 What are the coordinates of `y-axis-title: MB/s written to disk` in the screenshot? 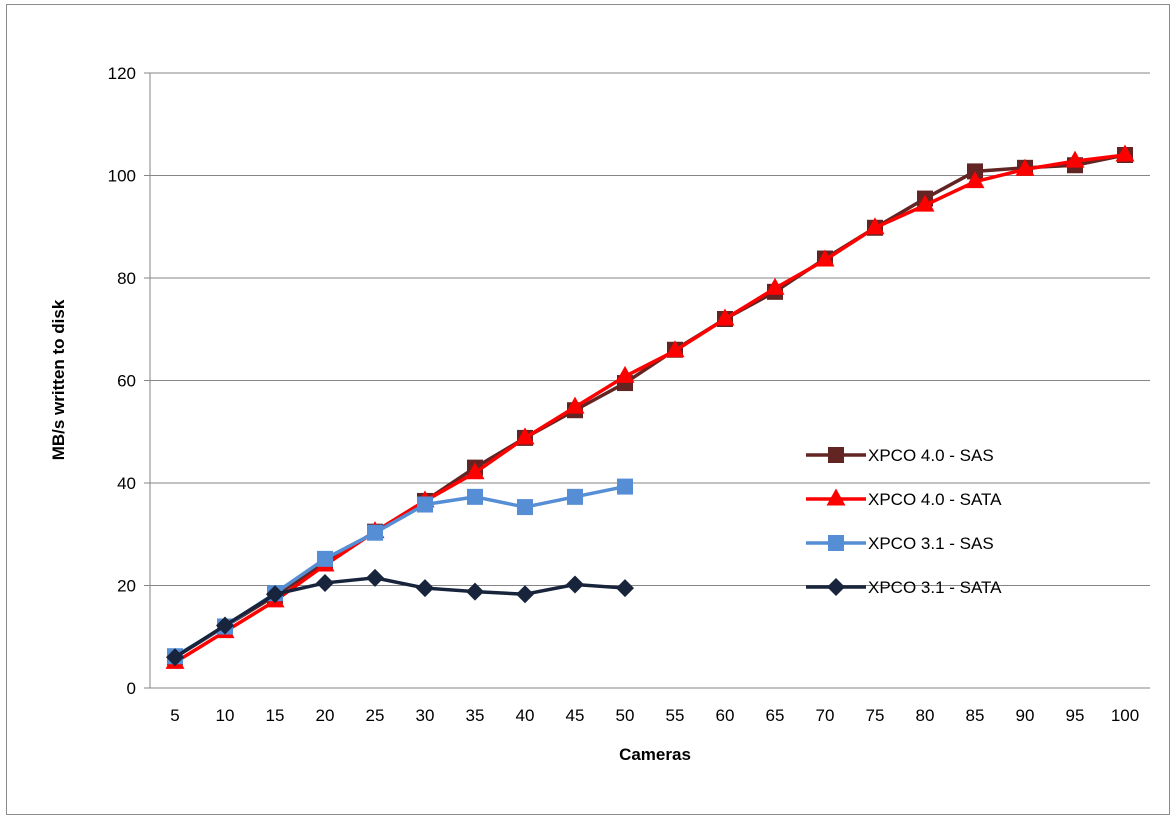 It's located at (58, 379).